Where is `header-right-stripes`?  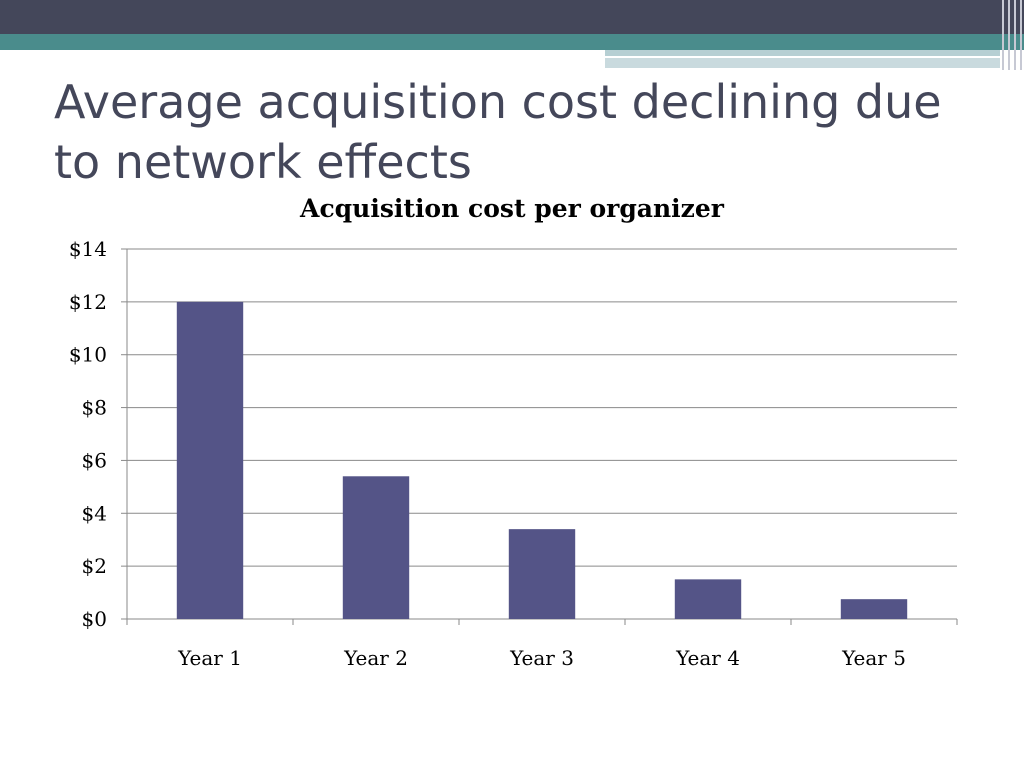 header-right-stripes is located at coordinates (1012, 35).